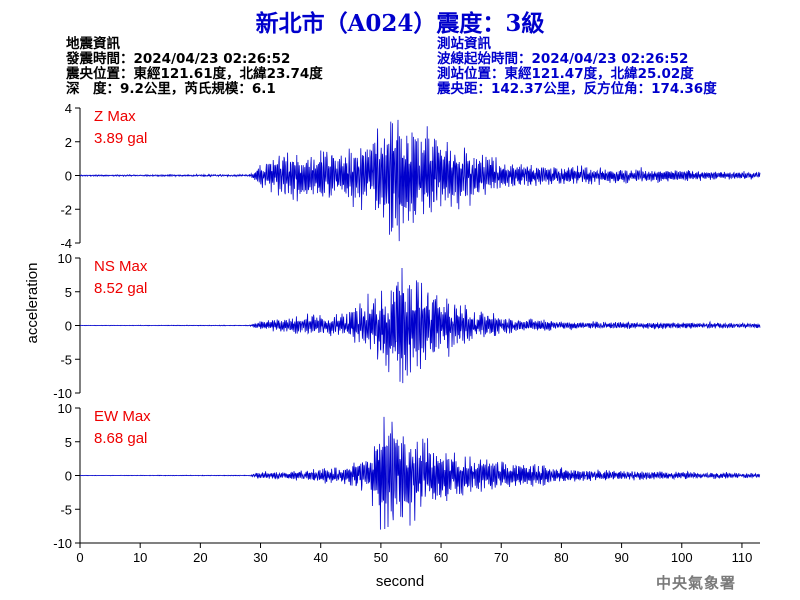 The image size is (800, 600). What do you see at coordinates (140, 557) in the screenshot?
I see `x-tick-label: 10` at bounding box center [140, 557].